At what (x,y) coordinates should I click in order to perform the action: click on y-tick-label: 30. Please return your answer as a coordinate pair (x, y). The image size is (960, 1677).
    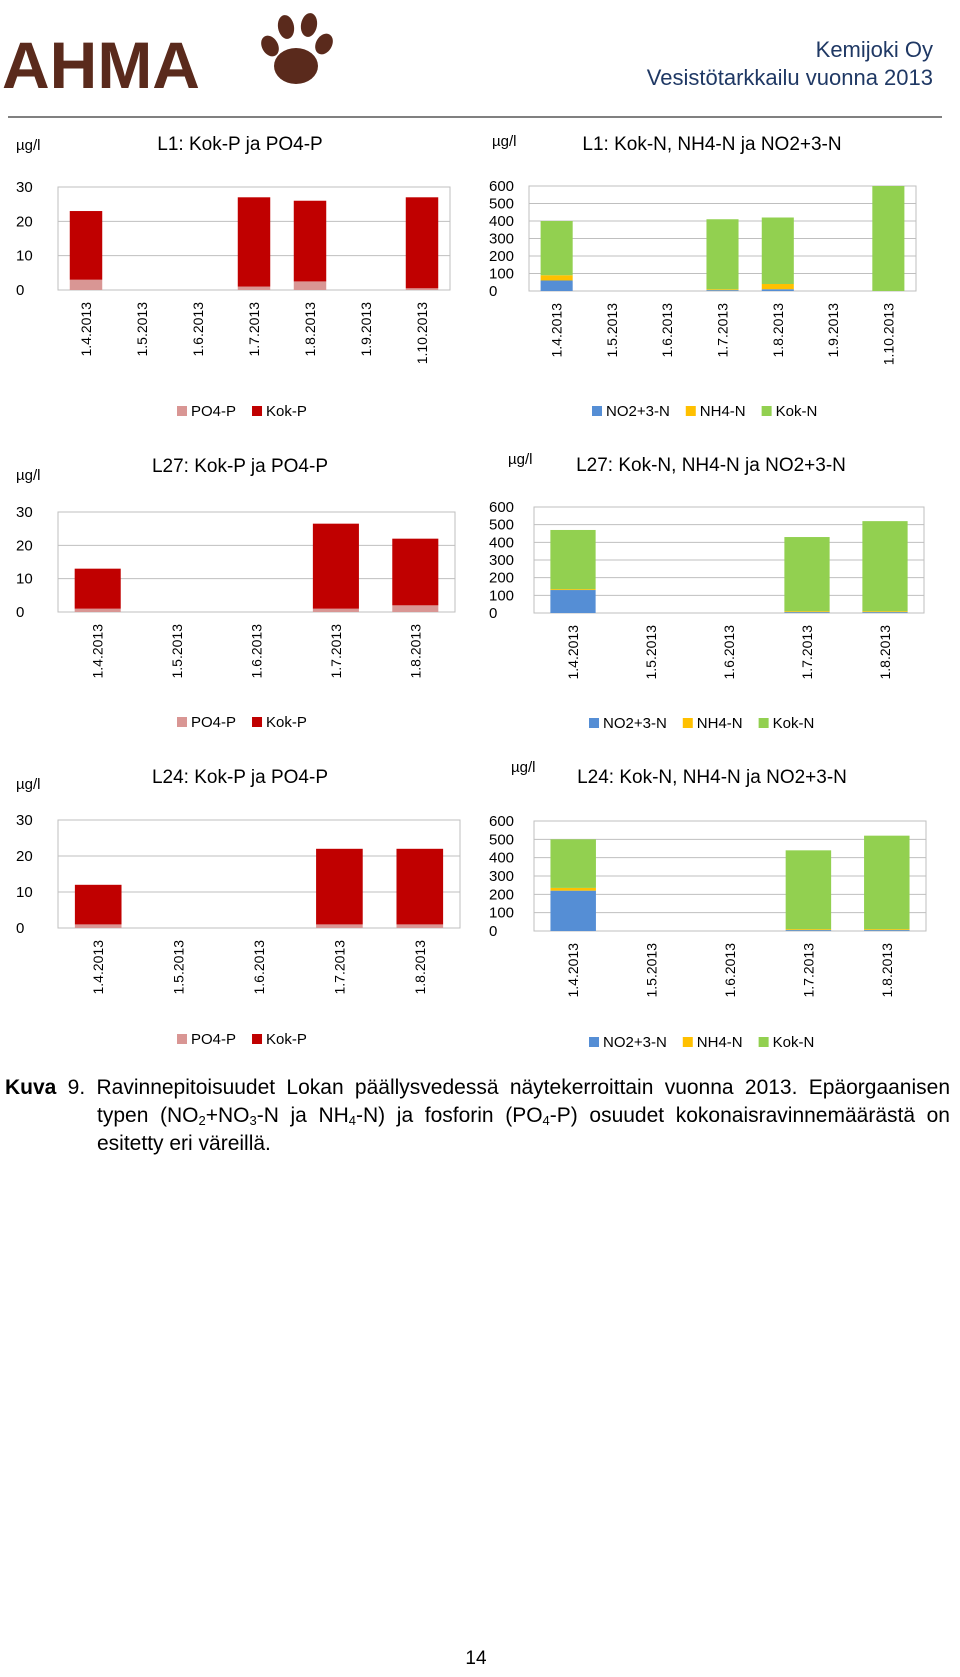
    Looking at the image, I should click on (24, 512).